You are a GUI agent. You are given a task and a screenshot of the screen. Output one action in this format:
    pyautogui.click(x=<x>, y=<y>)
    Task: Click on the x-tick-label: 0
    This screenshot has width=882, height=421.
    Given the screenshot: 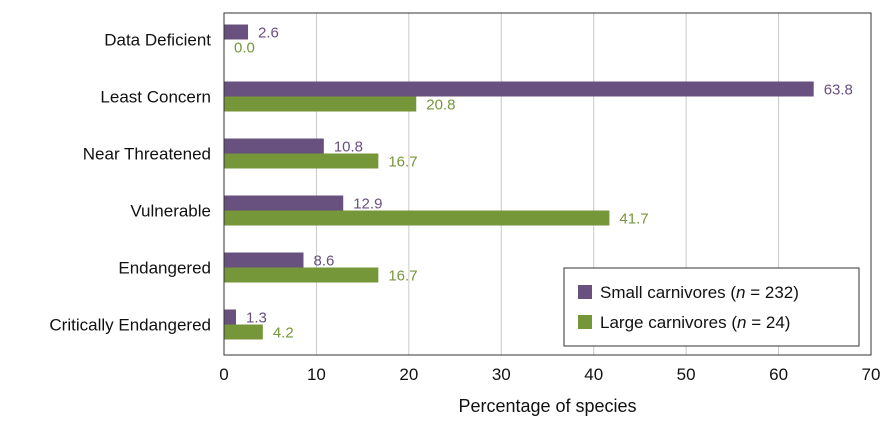 What is the action you would take?
    pyautogui.click(x=223, y=374)
    